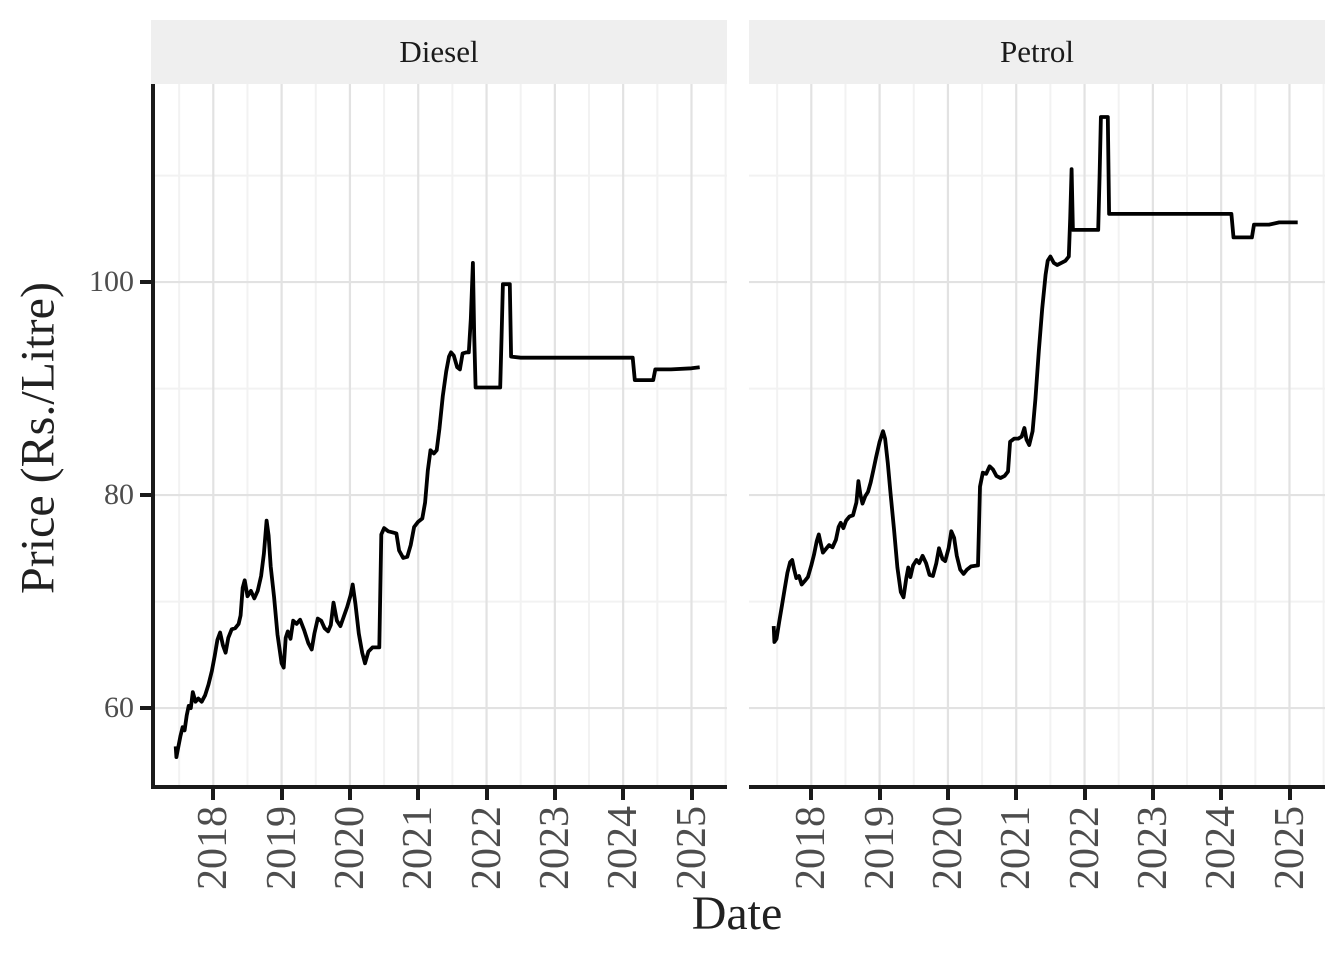 The height and width of the screenshot is (960, 1344). I want to click on y-tick-label: 60, so click(119, 708).